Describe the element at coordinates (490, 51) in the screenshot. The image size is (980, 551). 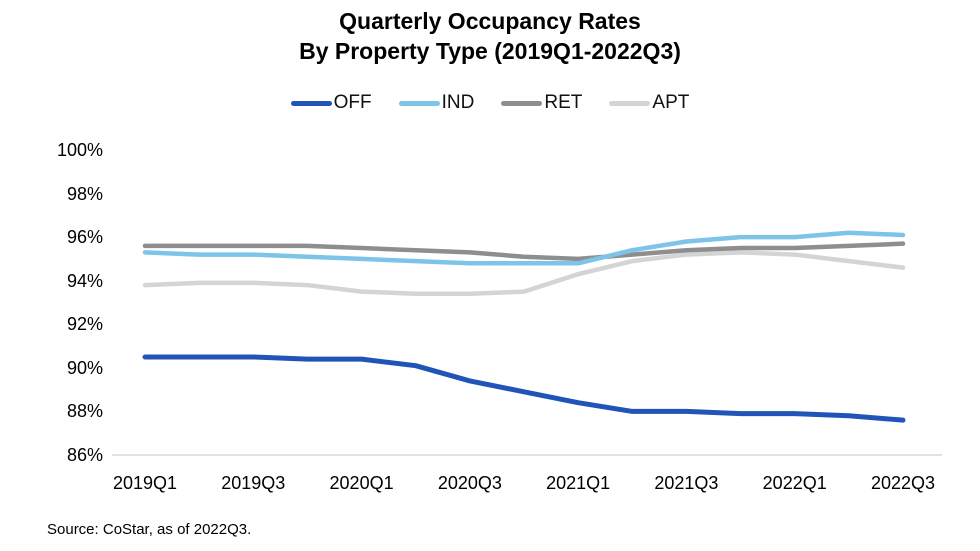
I see `chart-title-line-2: By Property Type (2019Q1-2022Q3)` at that location.